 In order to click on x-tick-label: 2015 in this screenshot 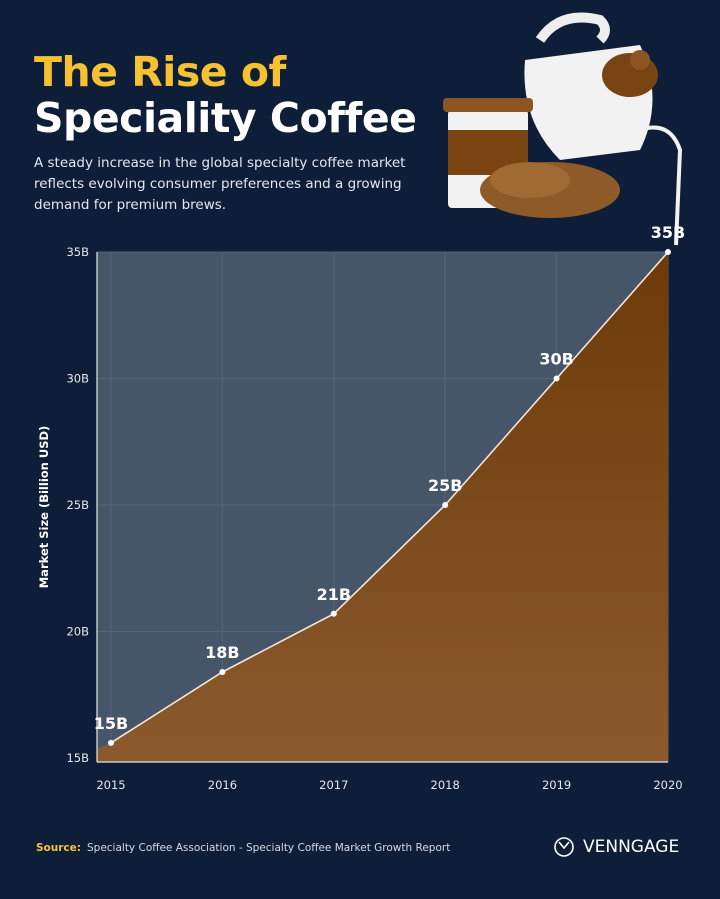, I will do `click(110, 785)`.